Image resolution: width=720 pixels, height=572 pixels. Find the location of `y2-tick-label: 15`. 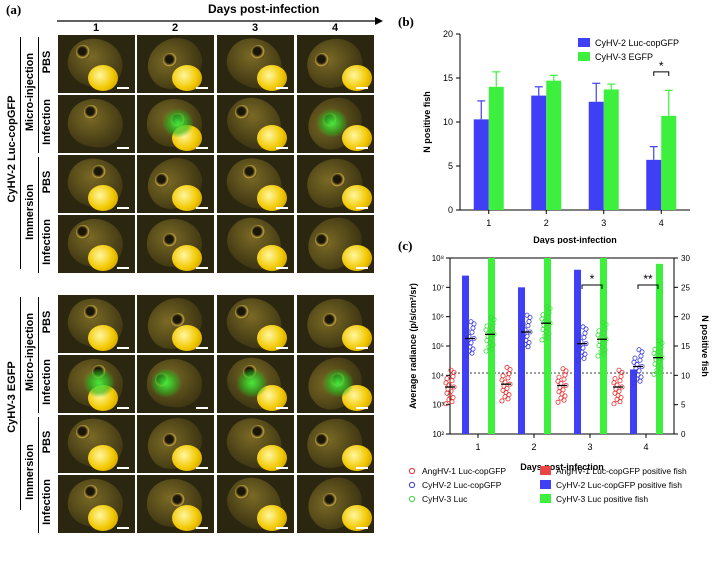

y2-tick-label: 15 is located at coordinates (685, 346).